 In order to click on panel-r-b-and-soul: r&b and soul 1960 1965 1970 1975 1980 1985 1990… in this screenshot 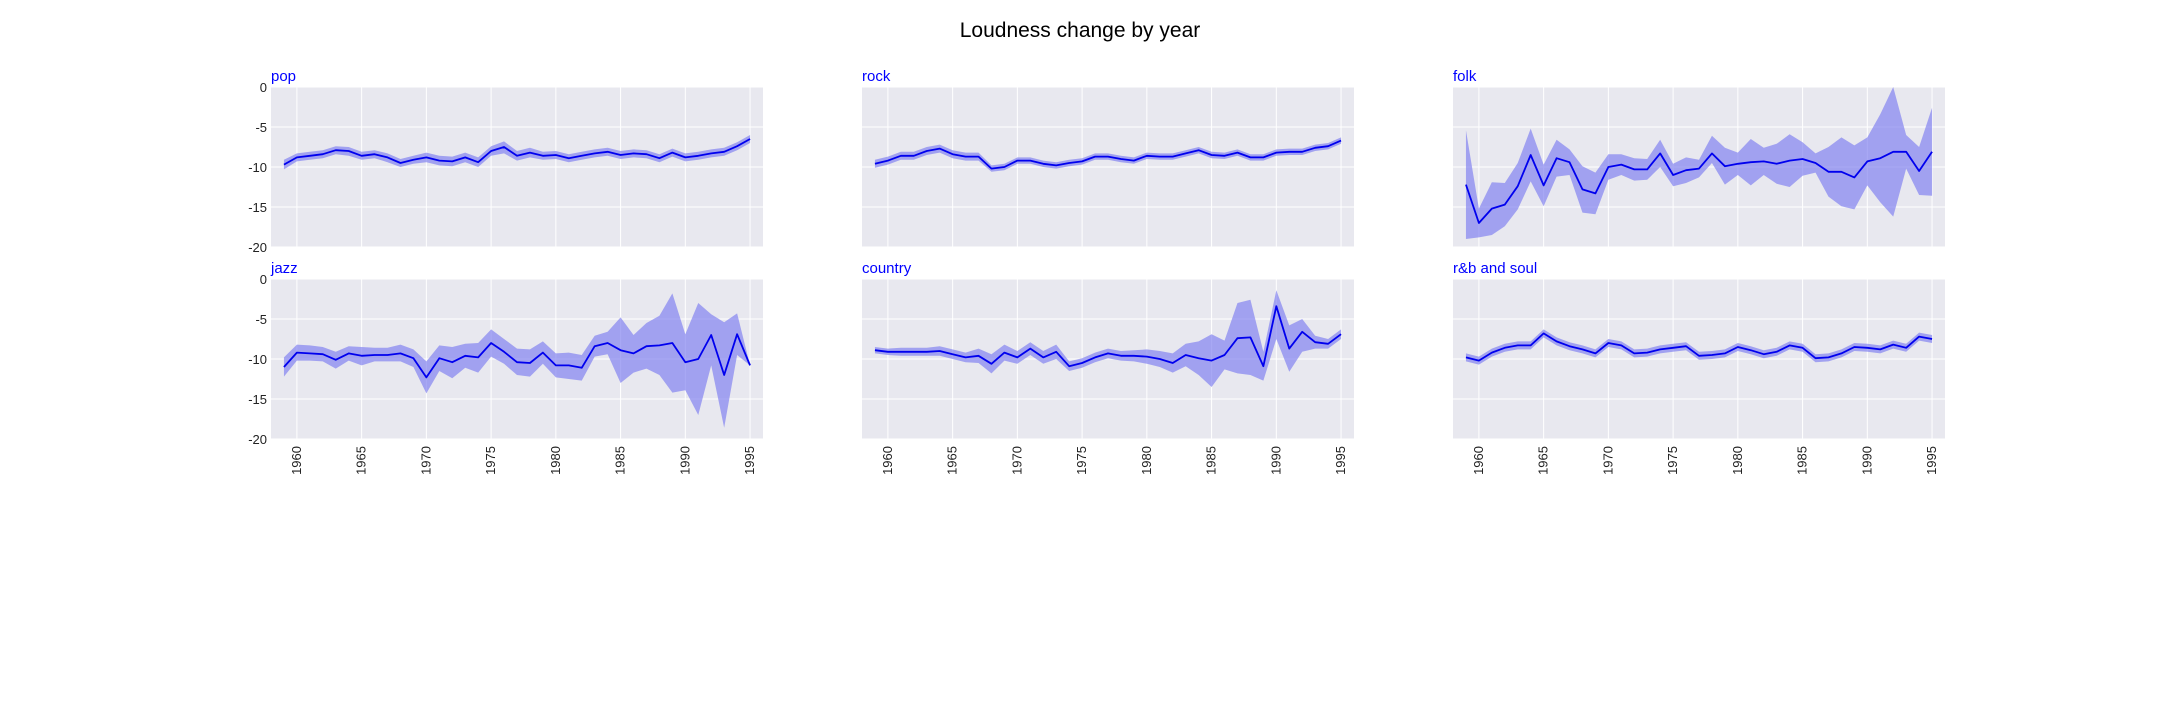, I will do `click(1699, 367)`.